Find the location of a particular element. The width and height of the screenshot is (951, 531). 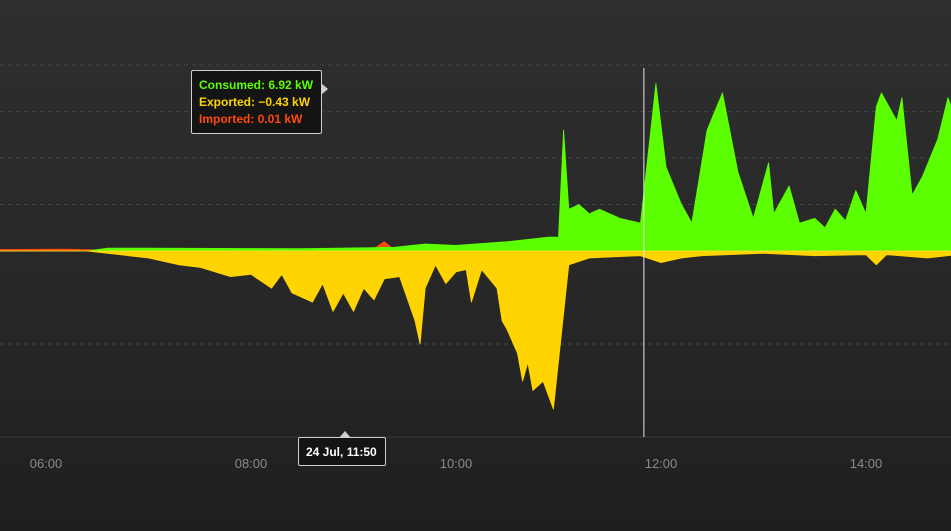

x-tick-label: 14:00 is located at coordinates (866, 463).